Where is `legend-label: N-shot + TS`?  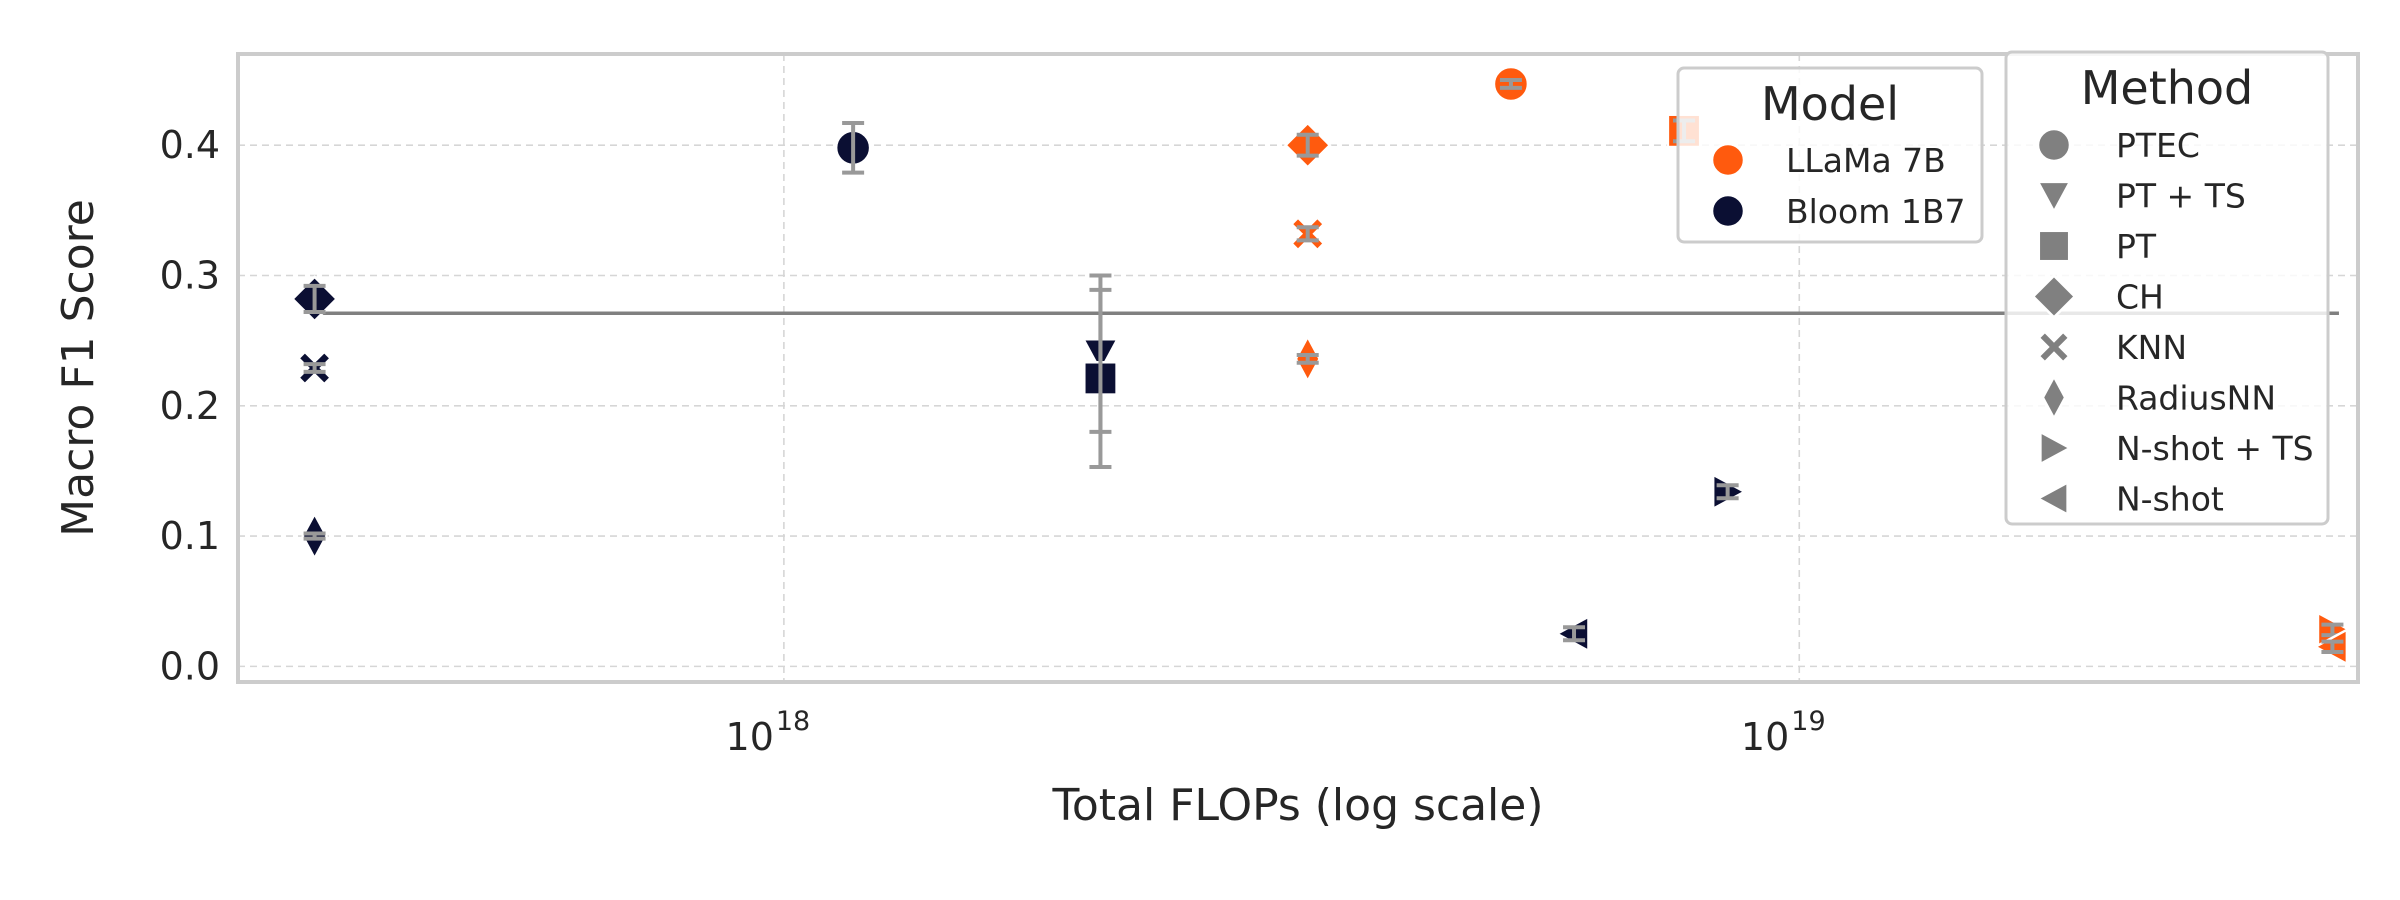 legend-label: N-shot + TS is located at coordinates (2215, 448).